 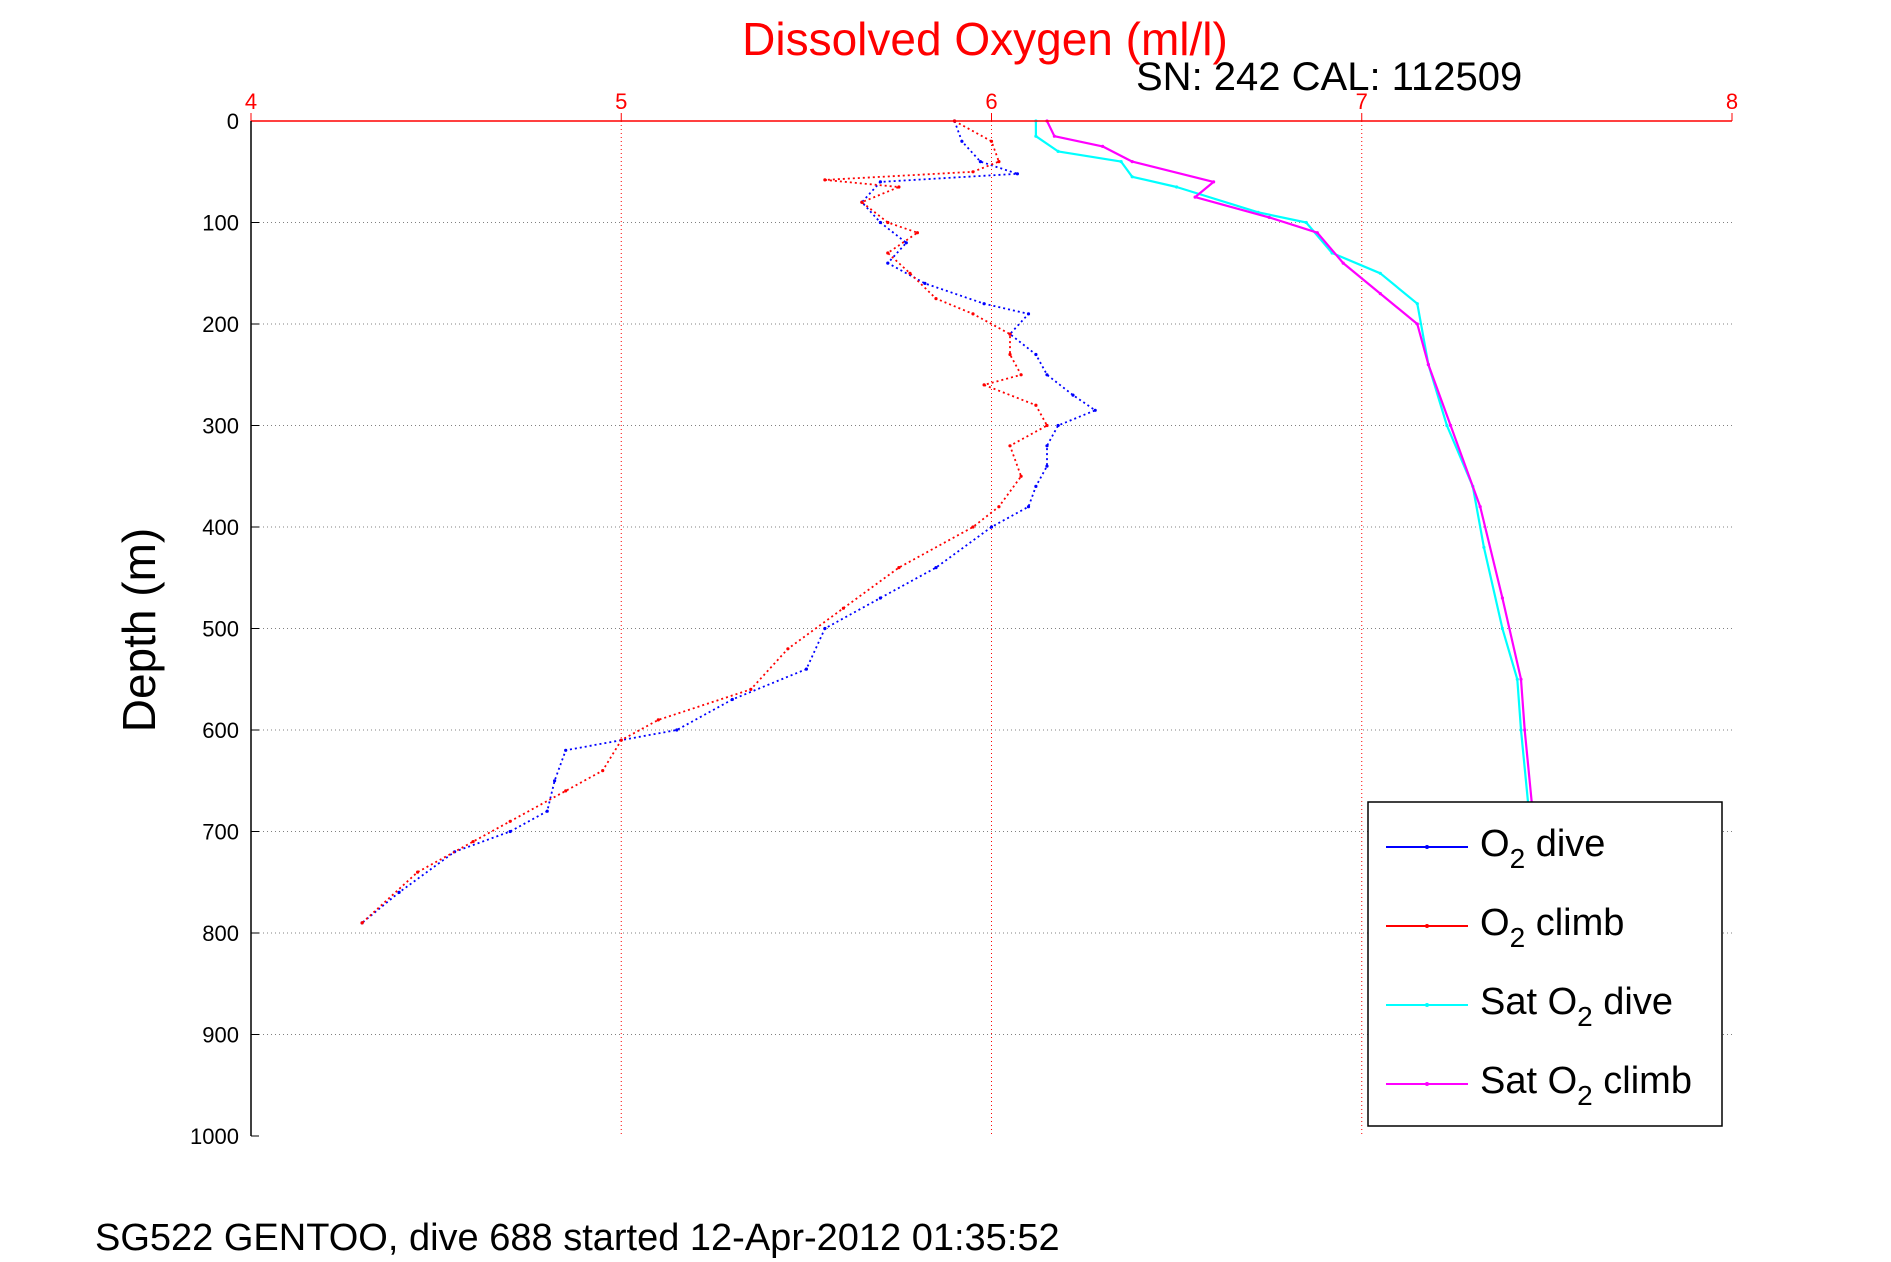 What do you see at coordinates (1552, 927) in the screenshot?
I see `legend-label: O2 climb` at bounding box center [1552, 927].